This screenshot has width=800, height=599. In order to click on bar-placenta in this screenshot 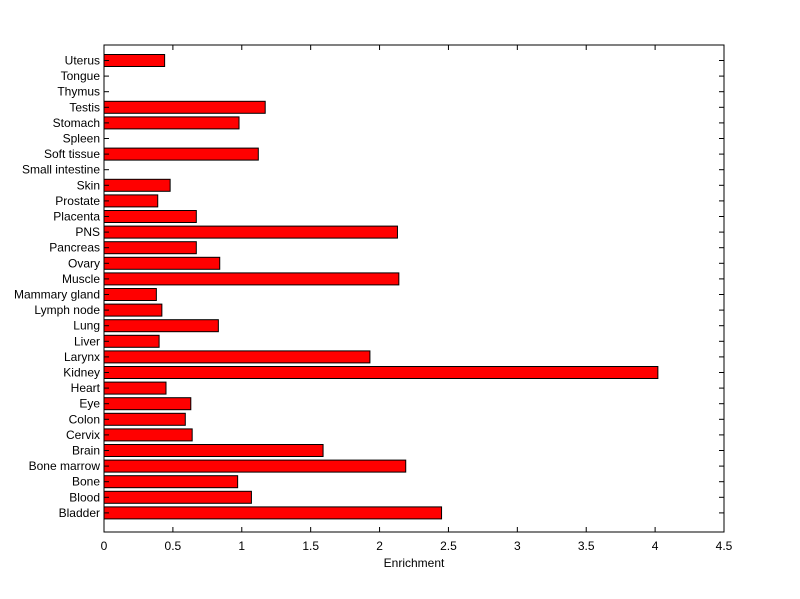, I will do `click(150, 216)`.